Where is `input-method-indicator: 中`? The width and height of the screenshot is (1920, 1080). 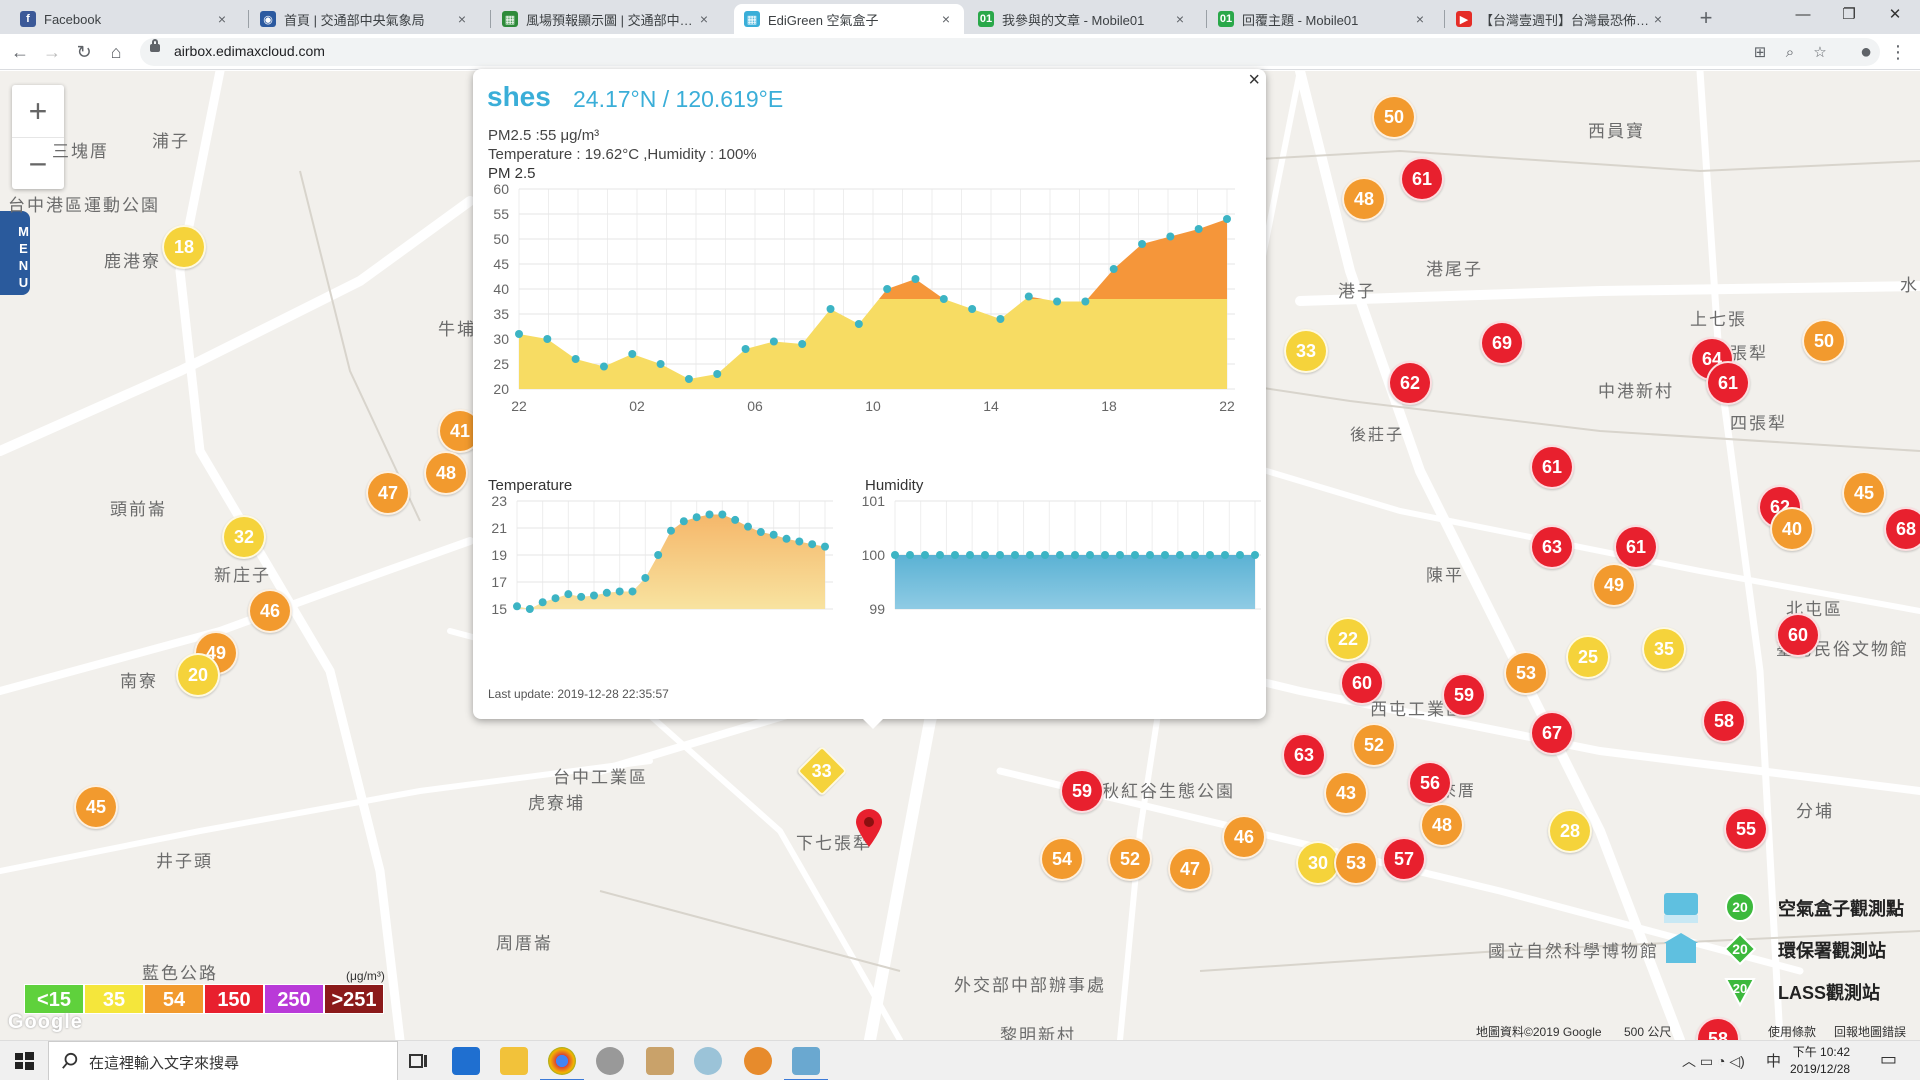
input-method-indicator: 中 is located at coordinates (1774, 1061).